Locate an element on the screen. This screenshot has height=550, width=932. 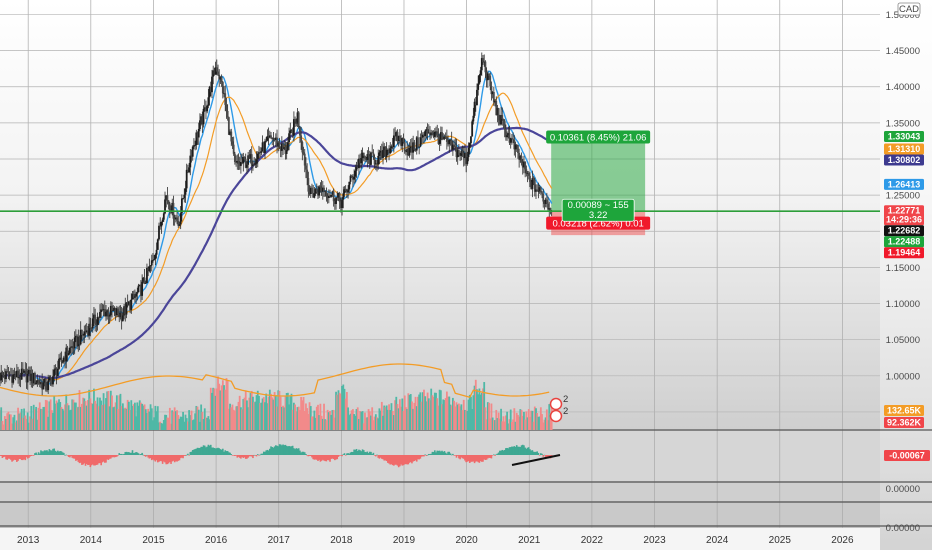
price-badge: 1.19464 is located at coordinates (904, 253).